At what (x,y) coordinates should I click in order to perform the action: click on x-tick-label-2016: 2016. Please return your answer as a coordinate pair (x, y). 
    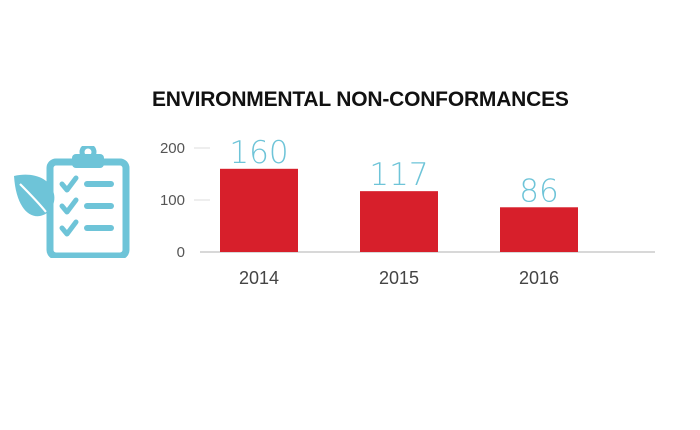
    Looking at the image, I should click on (539, 278).